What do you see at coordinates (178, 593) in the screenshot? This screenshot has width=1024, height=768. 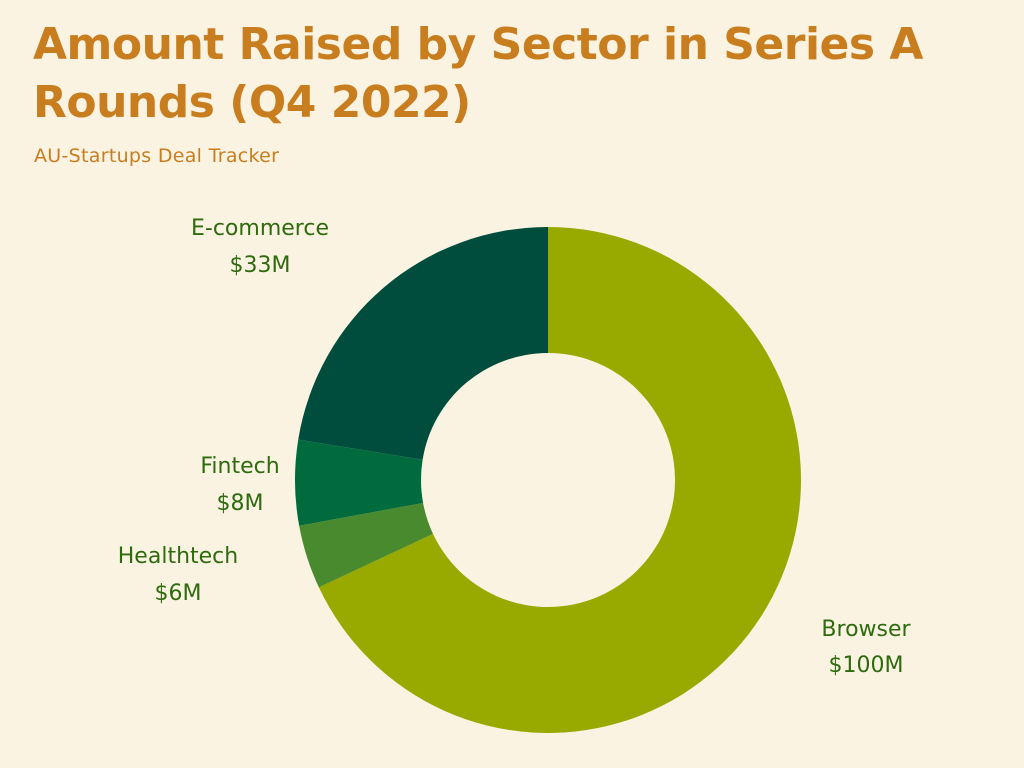 I see `slice-value-healthtech: $6M` at bounding box center [178, 593].